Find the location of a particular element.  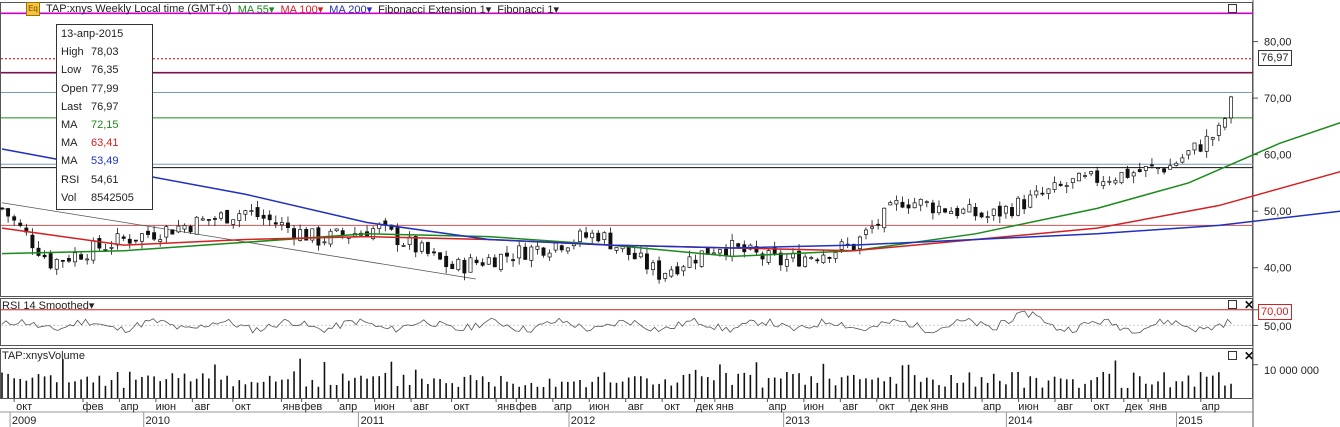

tooltip-value: 54,61 is located at coordinates (105, 179).